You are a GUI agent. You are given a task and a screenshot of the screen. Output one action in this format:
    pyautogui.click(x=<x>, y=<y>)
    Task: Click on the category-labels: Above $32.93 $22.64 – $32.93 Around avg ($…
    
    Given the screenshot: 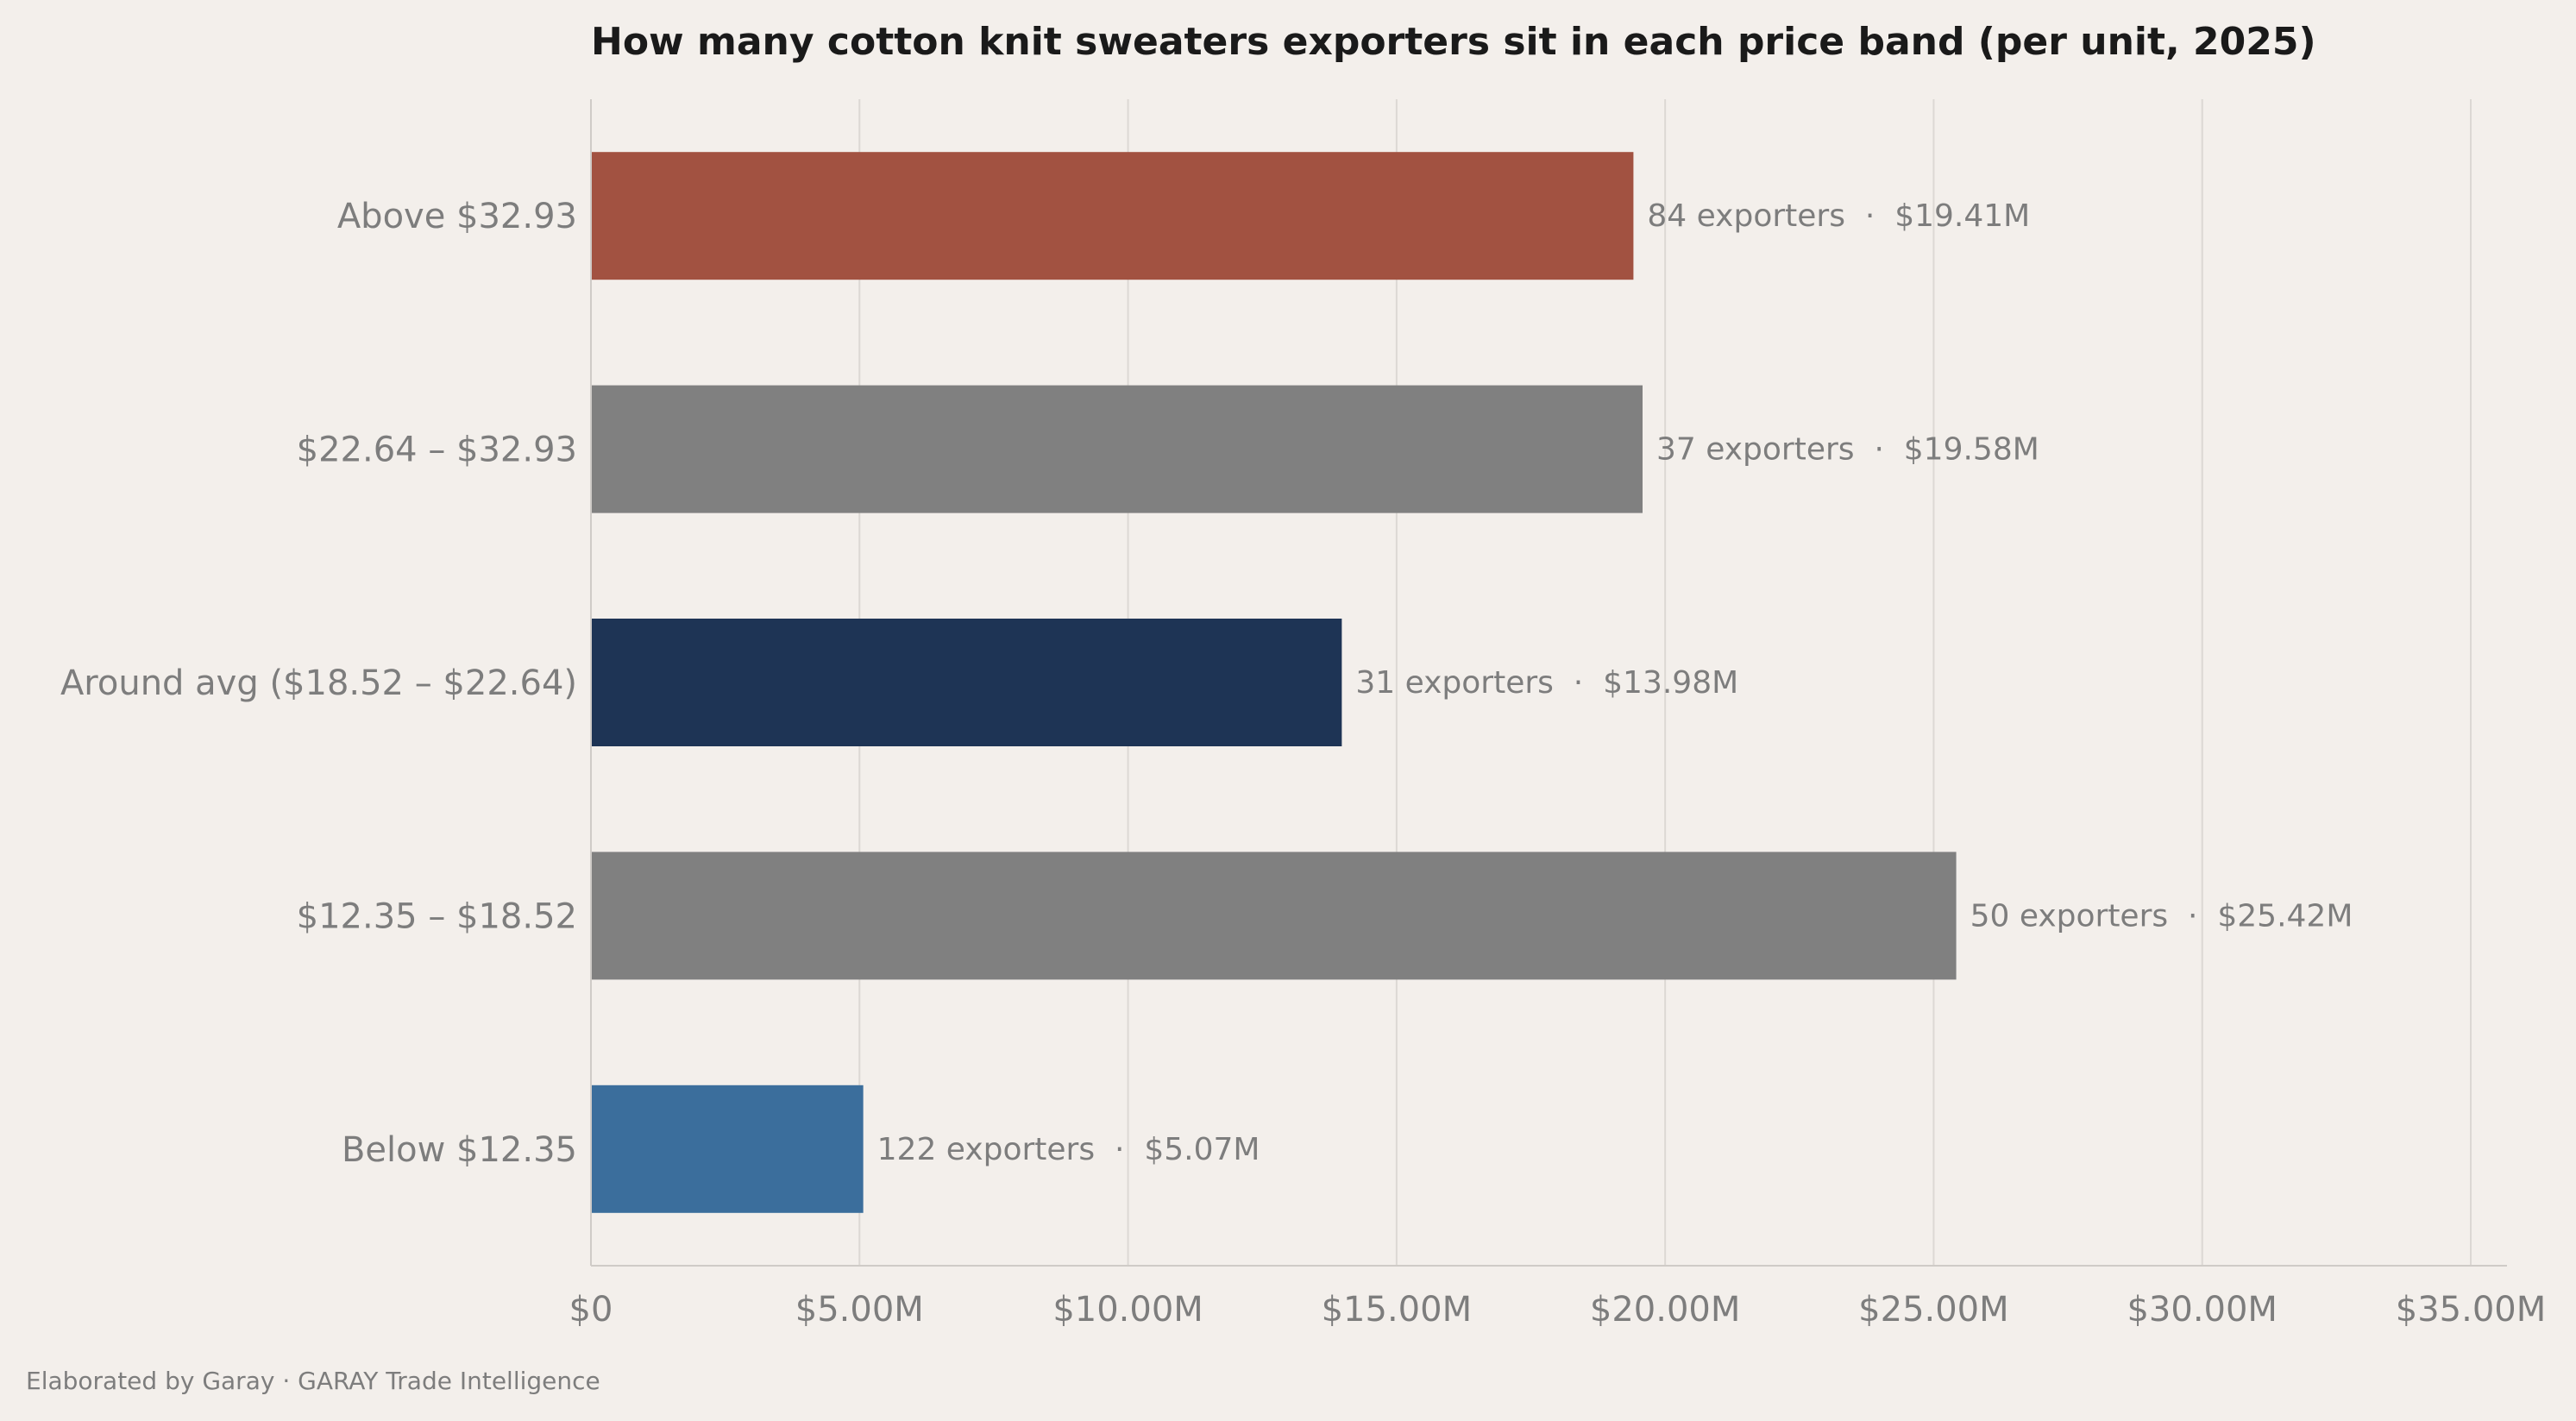 What is the action you would take?
    pyautogui.click(x=318, y=683)
    